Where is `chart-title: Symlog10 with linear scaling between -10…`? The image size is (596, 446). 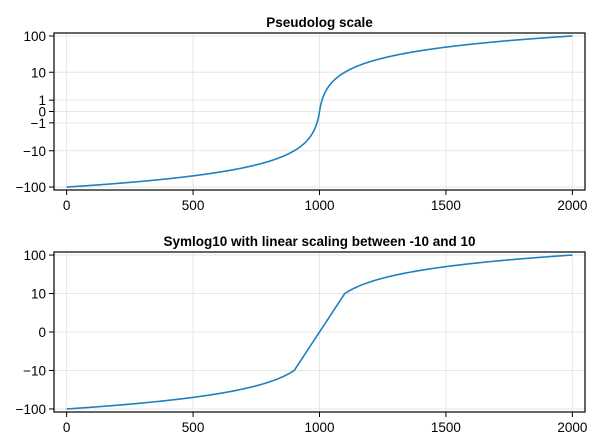 chart-title: Symlog10 with linear scaling between -10… is located at coordinates (319, 241).